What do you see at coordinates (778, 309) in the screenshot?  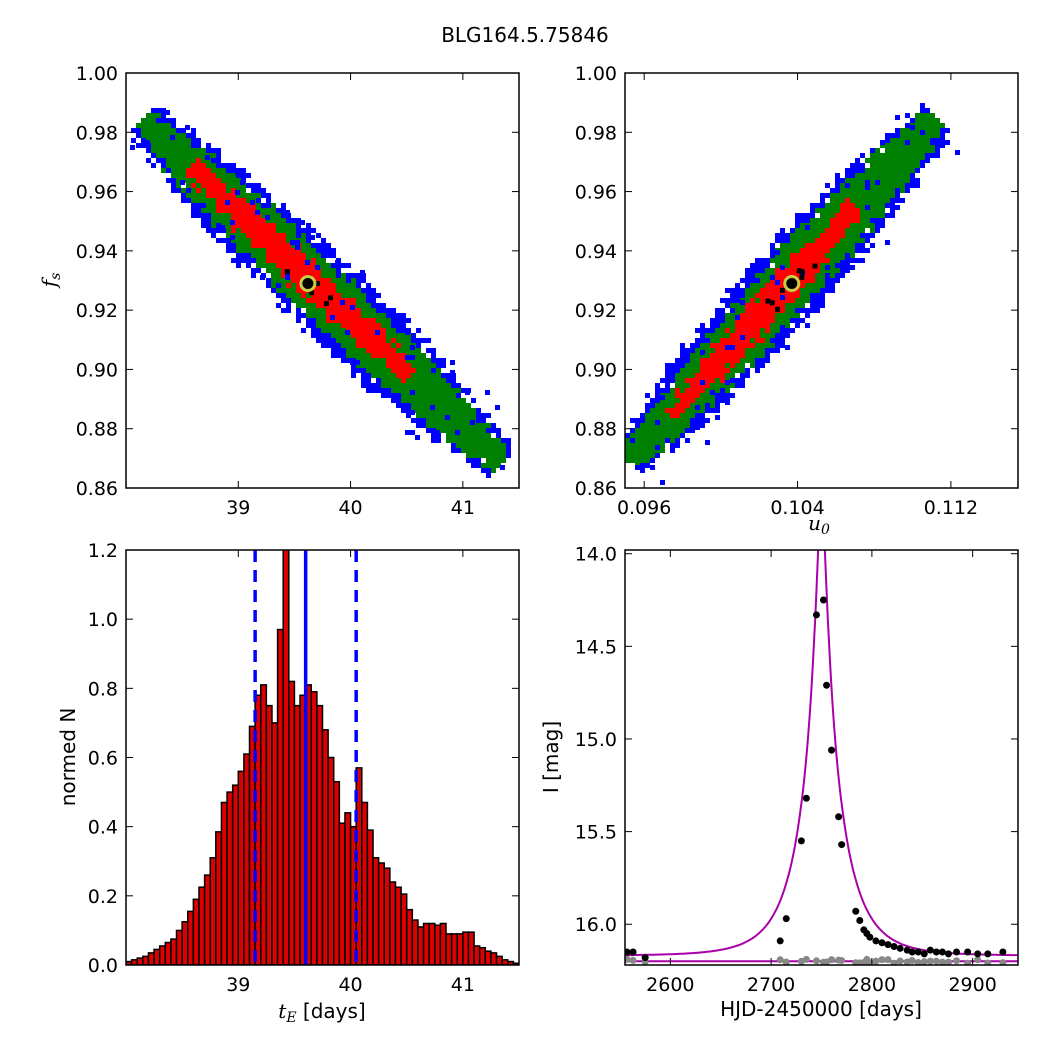 I see `cell-core` at bounding box center [778, 309].